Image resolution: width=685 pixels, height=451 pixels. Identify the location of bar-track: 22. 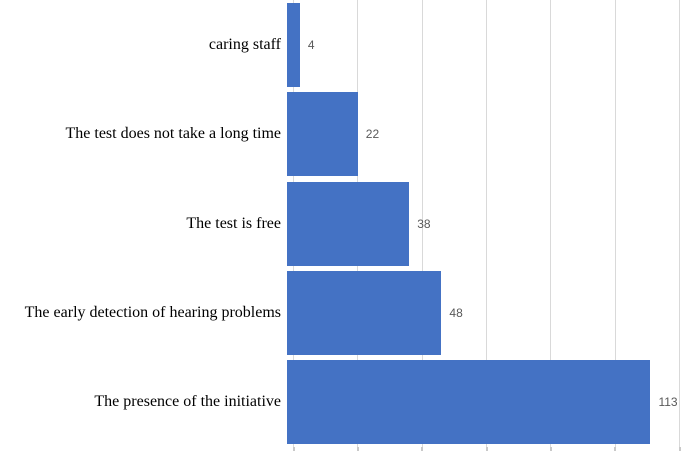
(486, 133).